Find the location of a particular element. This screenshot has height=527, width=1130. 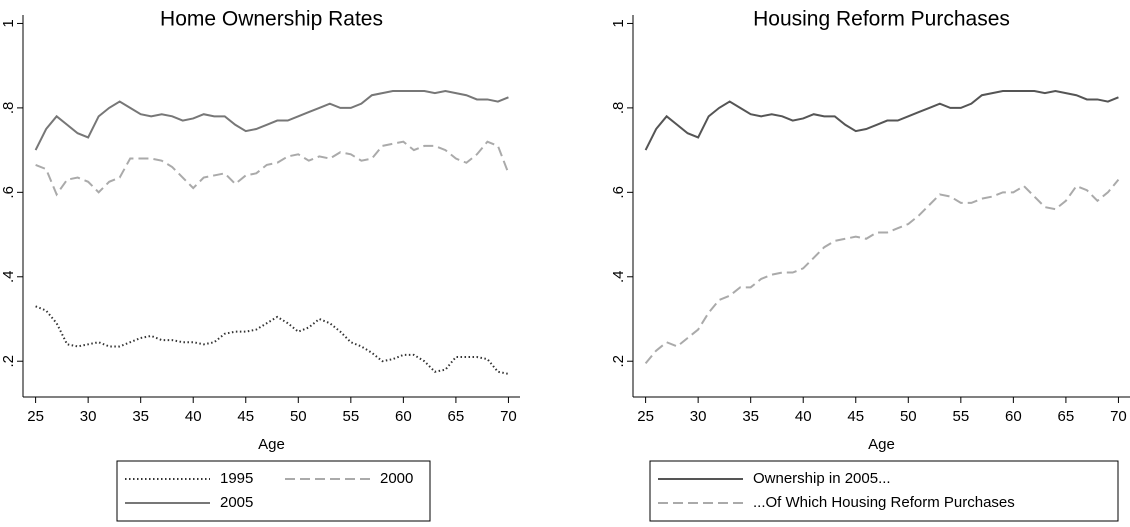

legend-label: ...Of Which Housing Reform Purchases is located at coordinates (884, 502).